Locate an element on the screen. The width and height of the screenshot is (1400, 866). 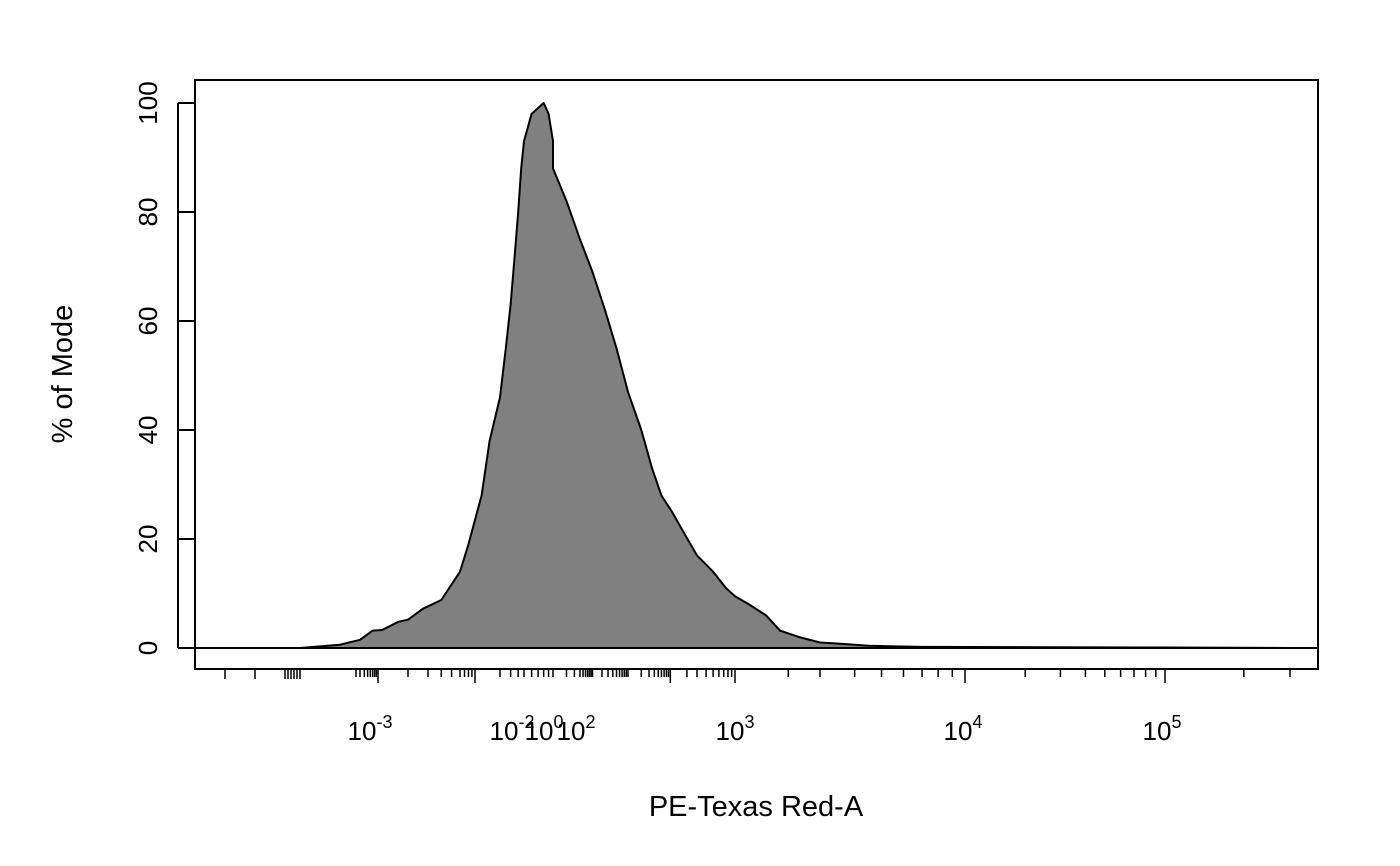
x-tick-label: 10⁻² is located at coordinates (512, 729).